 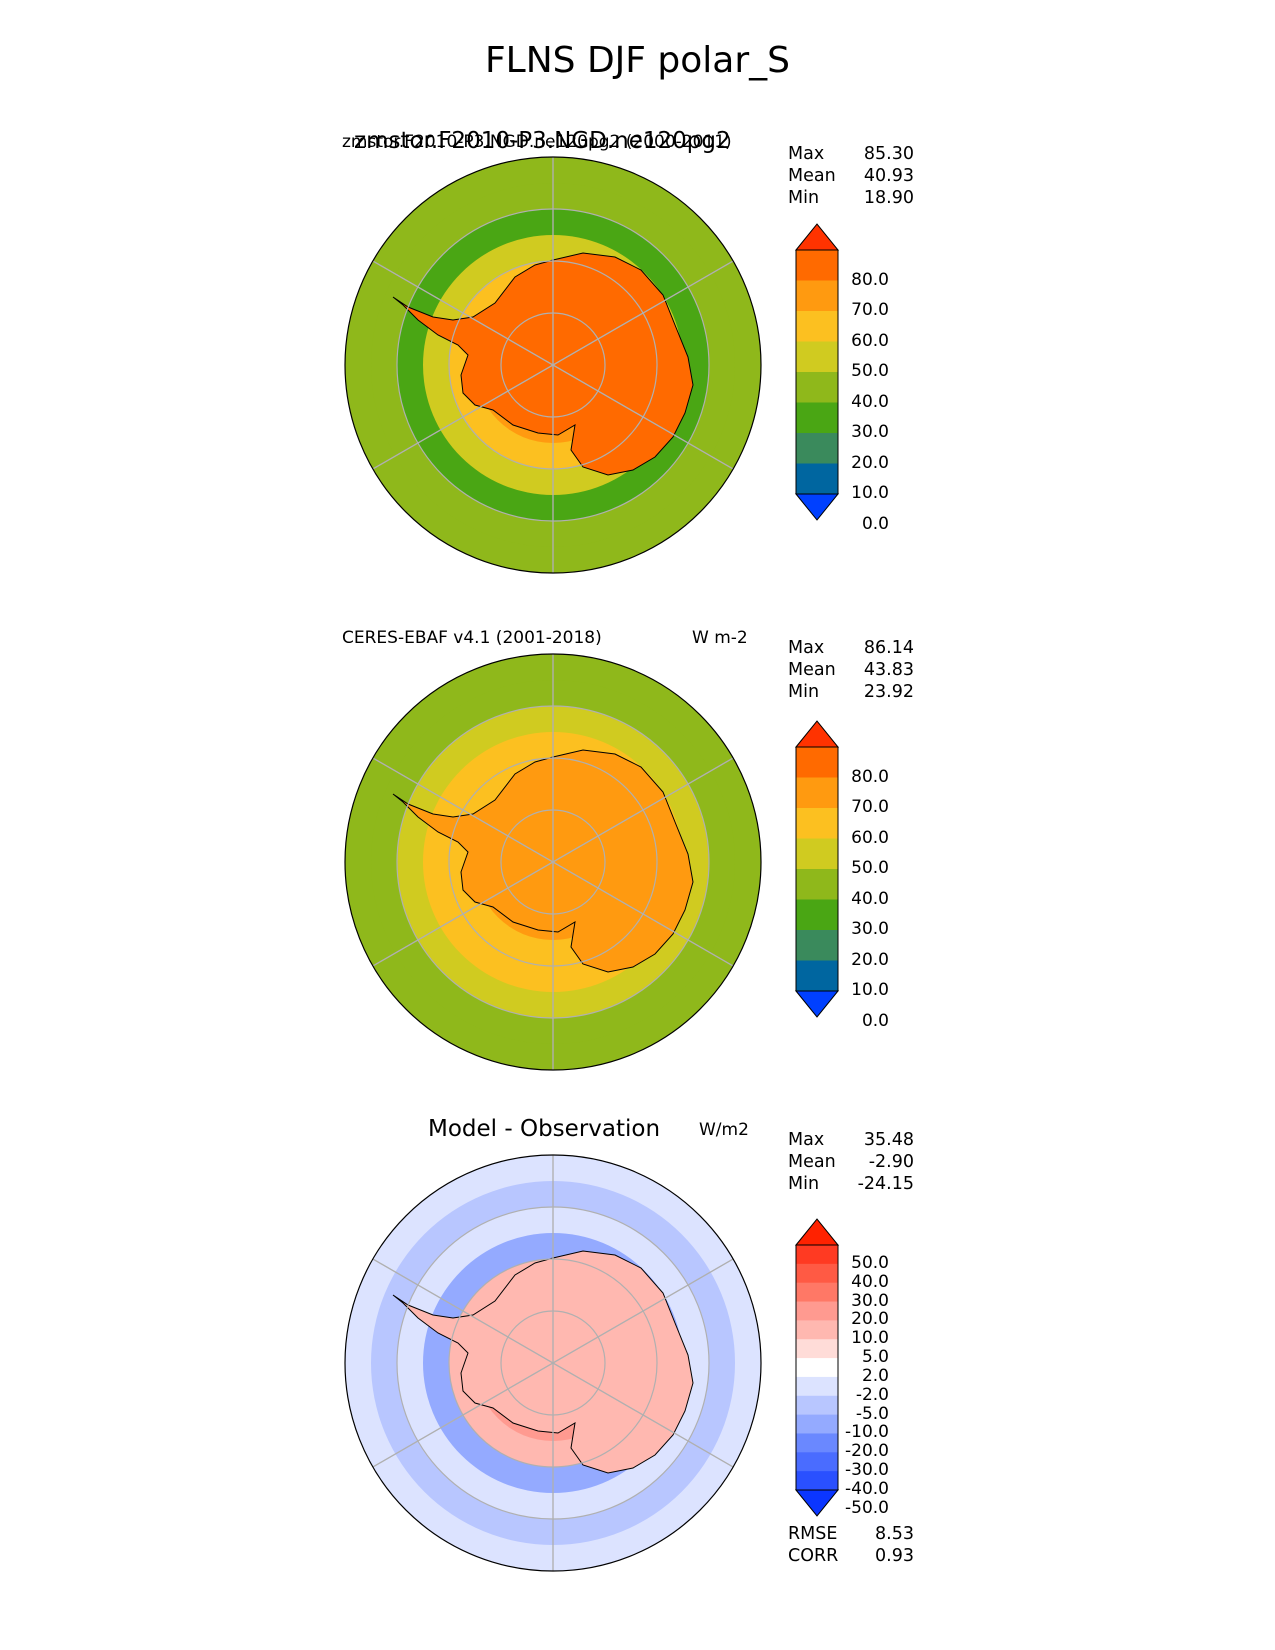 What do you see at coordinates (472, 638) in the screenshot?
I see `panel-title: CERES-EBAF v4.1 (2001-2018)` at bounding box center [472, 638].